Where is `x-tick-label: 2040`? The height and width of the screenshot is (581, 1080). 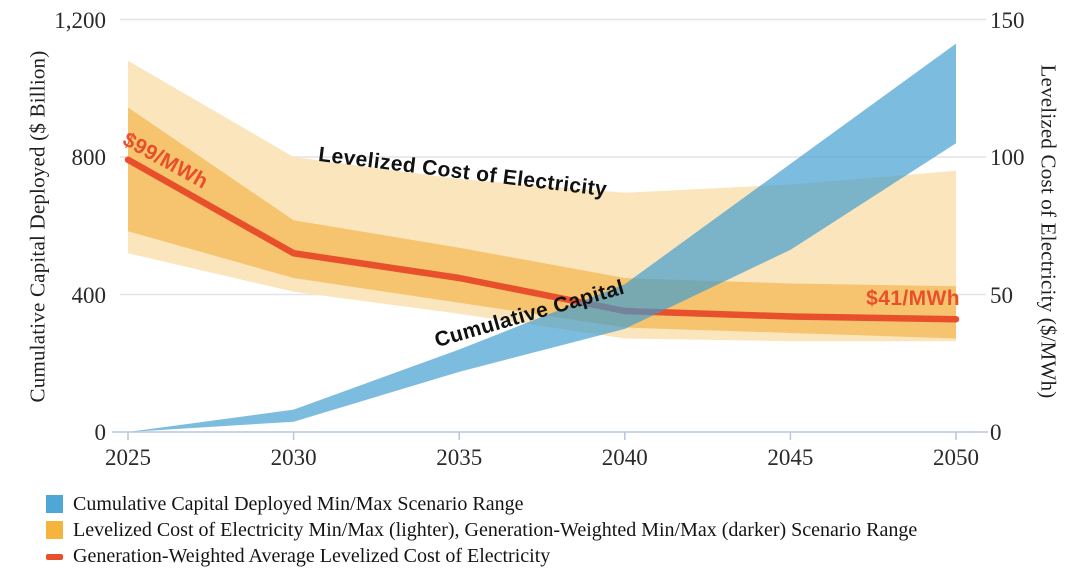 x-tick-label: 2040 is located at coordinates (624, 457).